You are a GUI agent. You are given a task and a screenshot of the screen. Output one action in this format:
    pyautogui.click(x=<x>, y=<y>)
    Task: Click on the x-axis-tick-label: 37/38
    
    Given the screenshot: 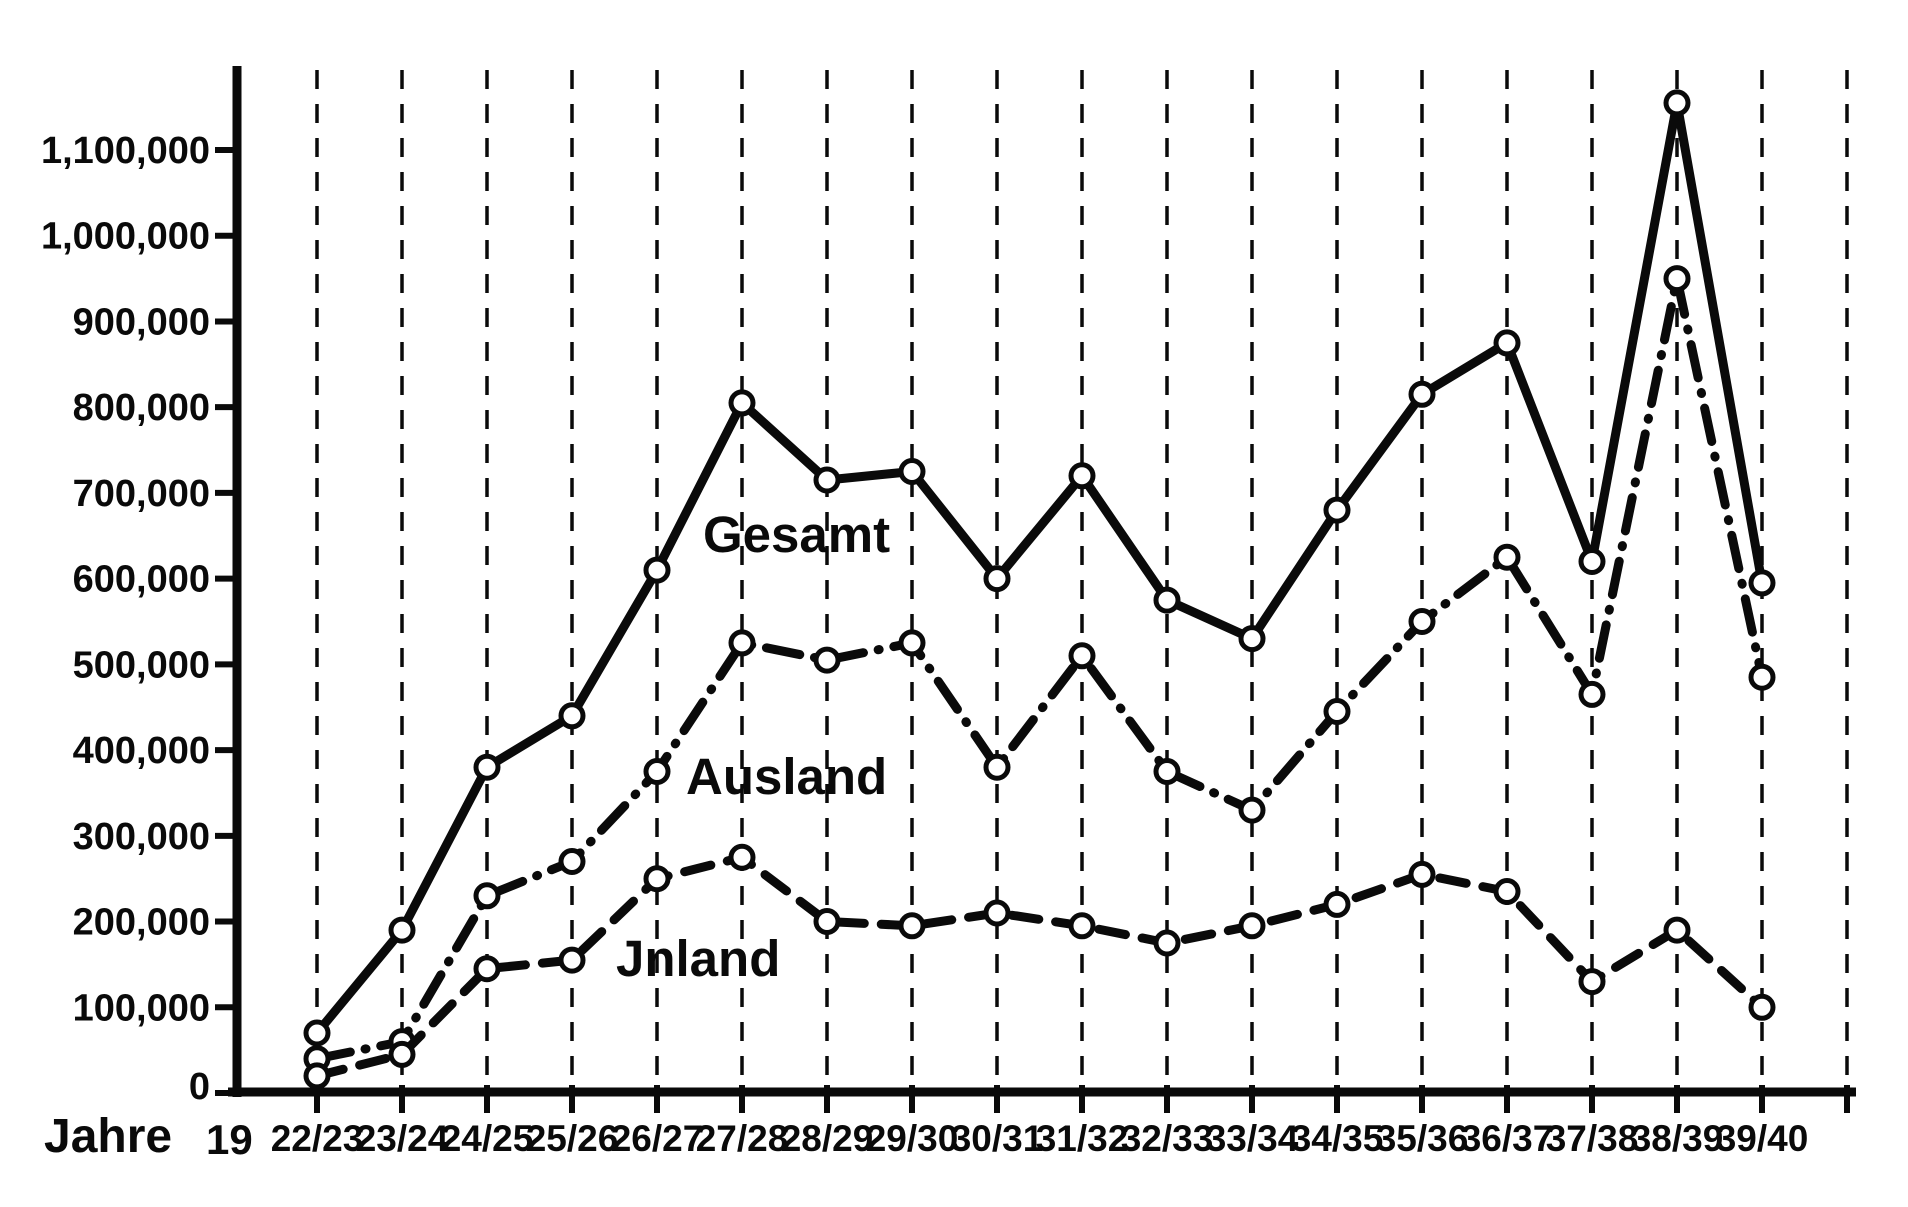 What is the action you would take?
    pyautogui.click(x=1592, y=1138)
    